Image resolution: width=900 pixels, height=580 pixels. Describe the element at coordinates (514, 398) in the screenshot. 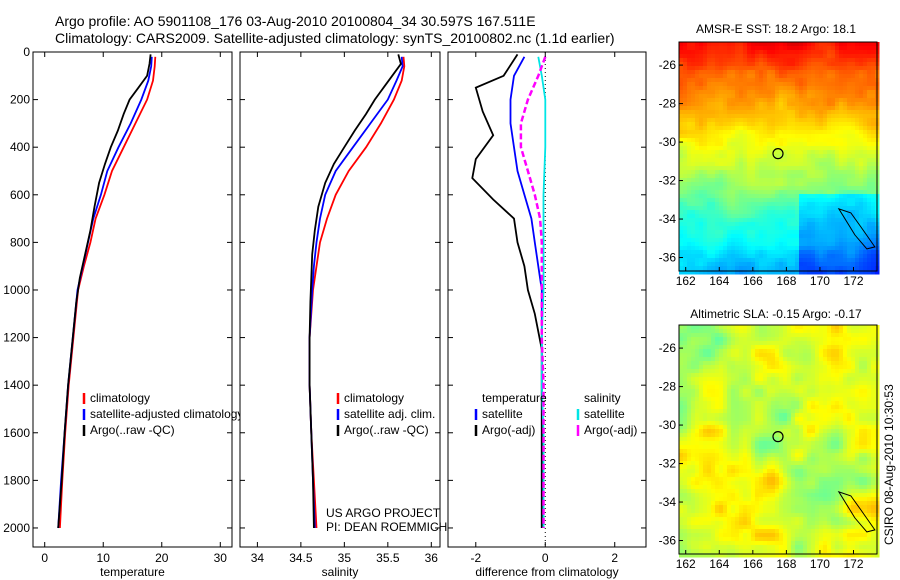

I see `legend-label: temperature` at that location.